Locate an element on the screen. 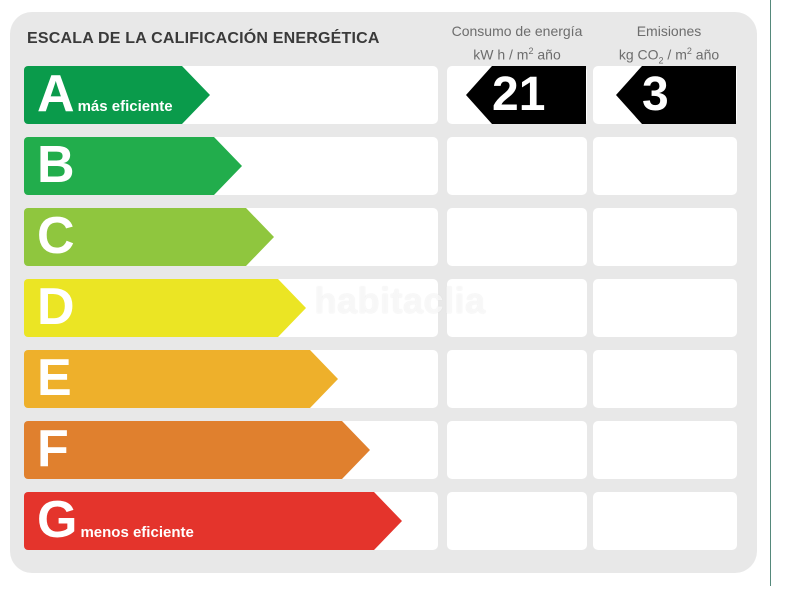 Image resolution: width=800 pixels, height=599 pixels. rating-grade-a: A is located at coordinates (56, 94).